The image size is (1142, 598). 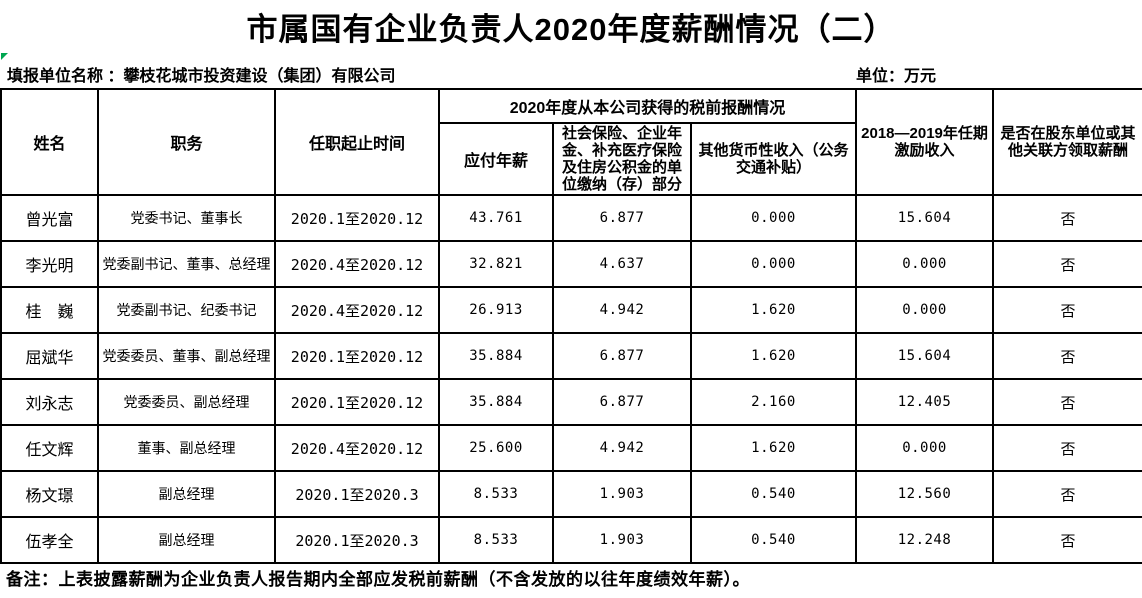 What do you see at coordinates (925, 402) in the screenshot?
I see `cell-incentive: 12.405` at bounding box center [925, 402].